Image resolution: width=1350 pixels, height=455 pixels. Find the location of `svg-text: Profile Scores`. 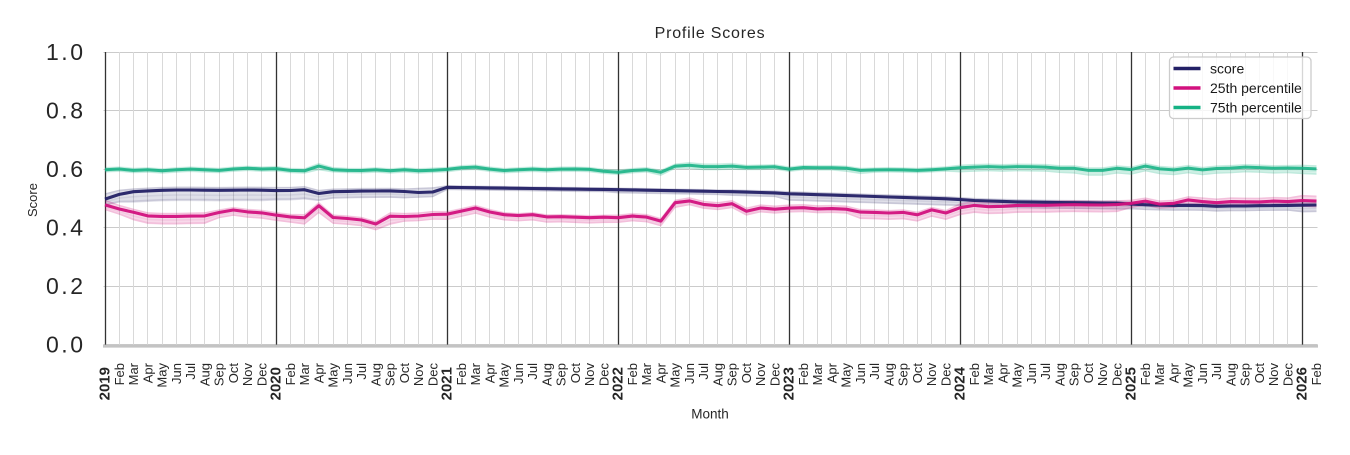

svg-text: Profile Scores is located at coordinates (710, 33).